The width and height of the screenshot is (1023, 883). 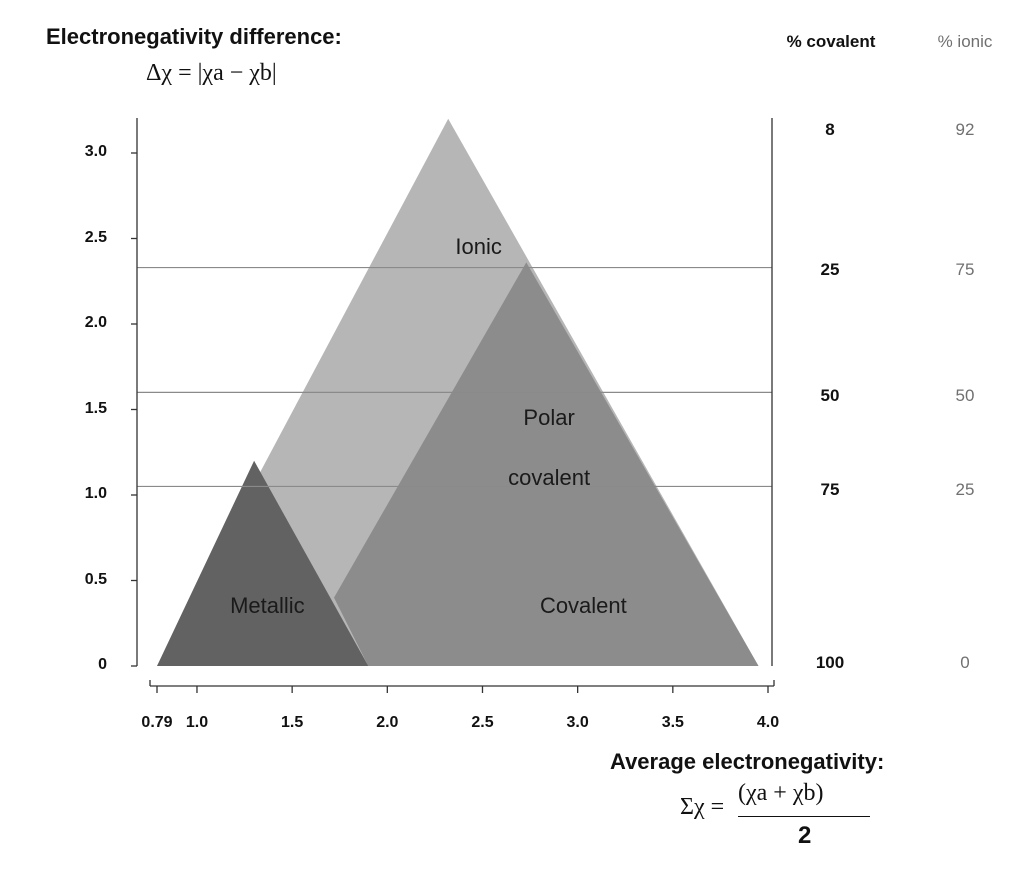 I want to click on region-label: Ionic, so click(x=478, y=247).